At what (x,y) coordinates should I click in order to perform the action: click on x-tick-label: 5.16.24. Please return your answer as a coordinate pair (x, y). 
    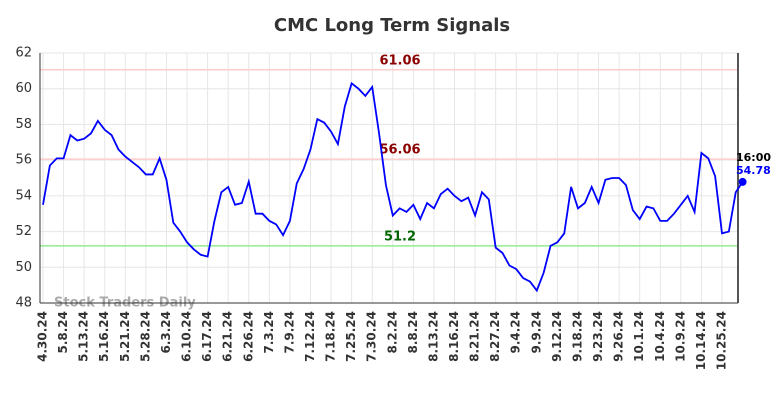
    Looking at the image, I should click on (104, 336).